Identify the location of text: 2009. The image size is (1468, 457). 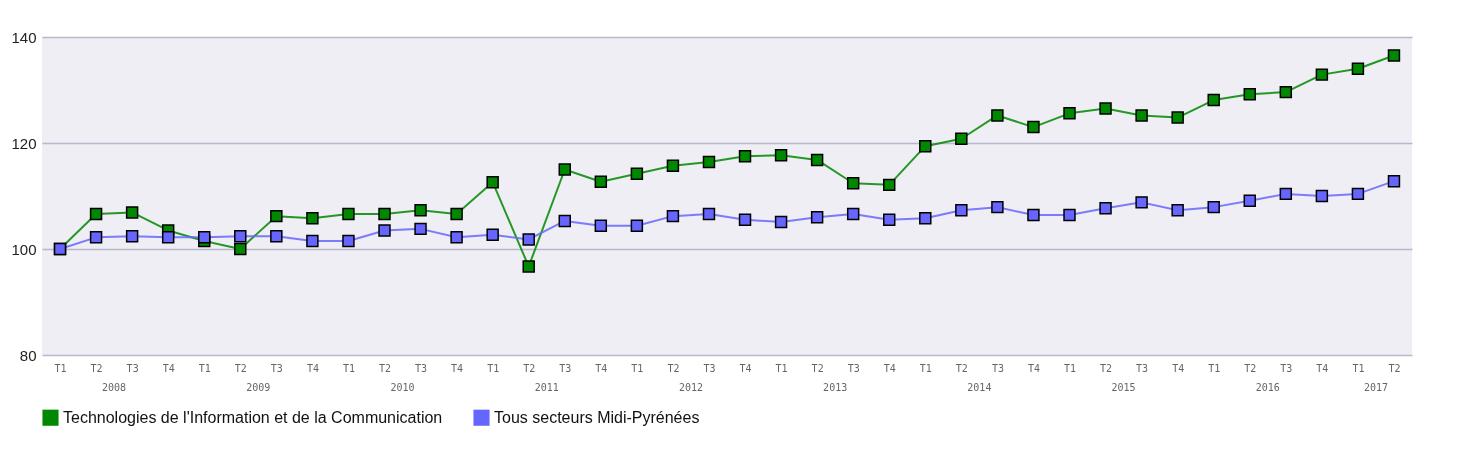
(258, 387).